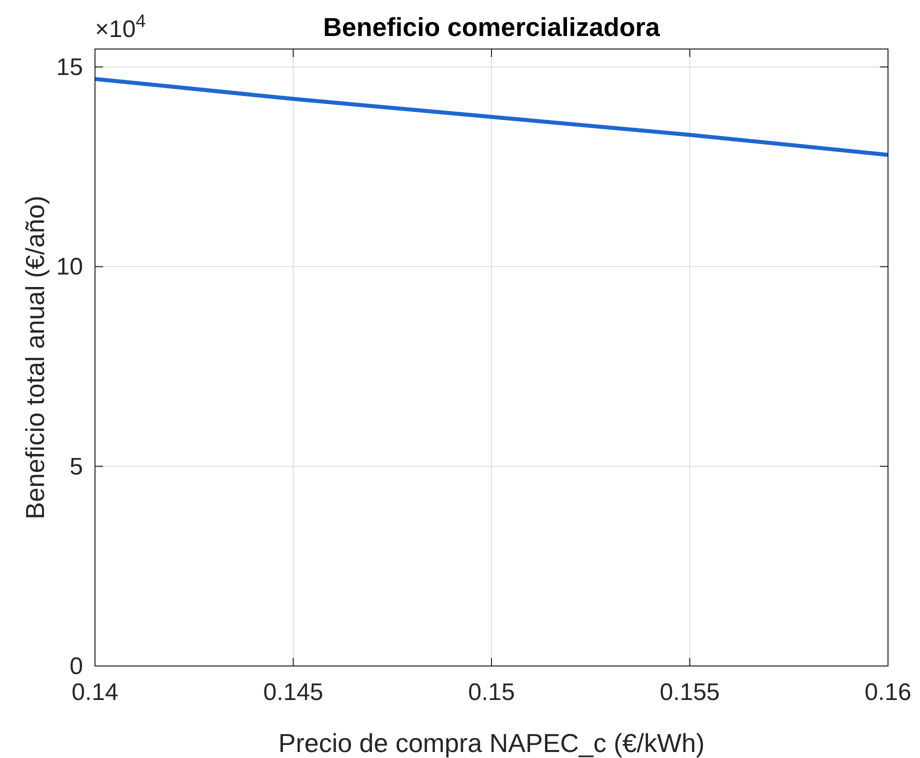 This screenshot has width=920, height=758. What do you see at coordinates (293, 692) in the screenshot?
I see `x-tick-label: 0.145` at bounding box center [293, 692].